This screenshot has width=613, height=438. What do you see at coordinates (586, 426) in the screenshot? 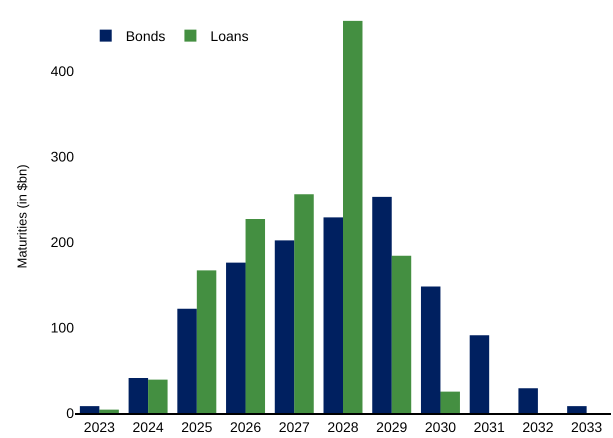
I see `x-tick-label: 2033` at bounding box center [586, 426].